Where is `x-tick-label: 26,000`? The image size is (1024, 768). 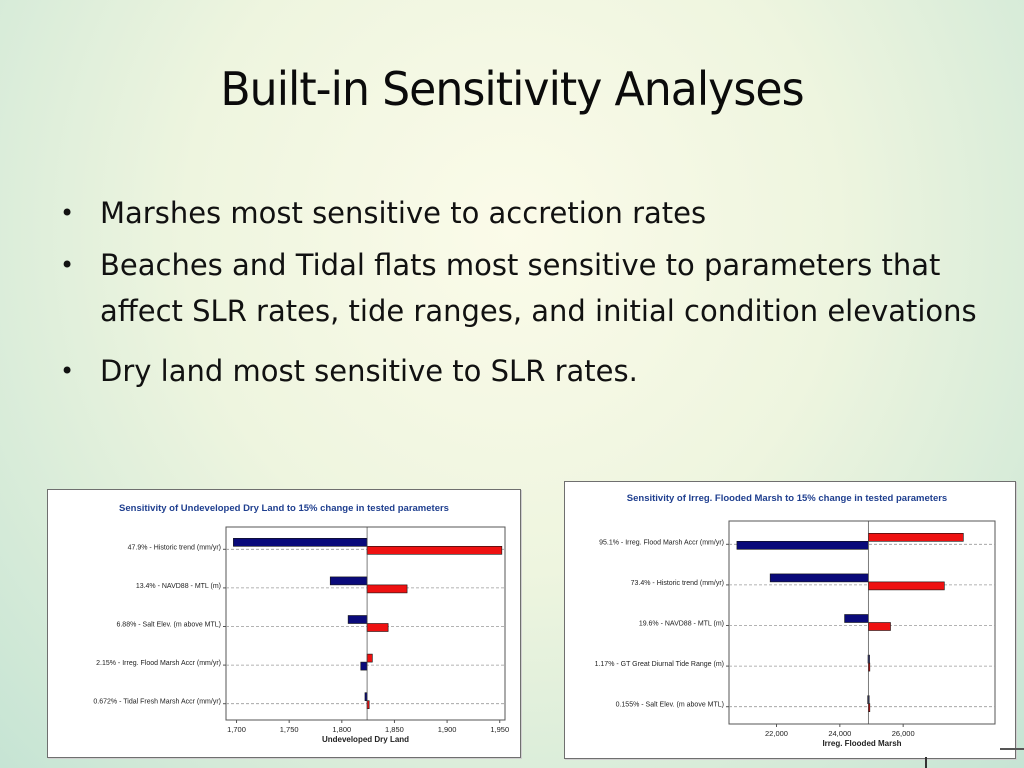
x-tick-label: 26,000 is located at coordinates (903, 733).